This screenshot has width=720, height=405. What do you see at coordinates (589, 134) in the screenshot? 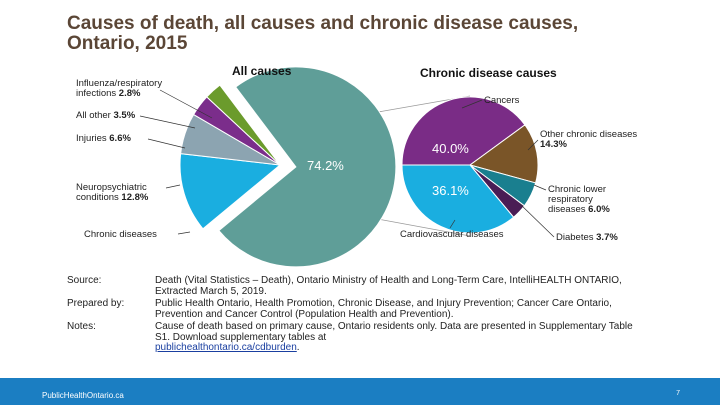
I see `slice-name: Other chronic diseases` at bounding box center [589, 134].